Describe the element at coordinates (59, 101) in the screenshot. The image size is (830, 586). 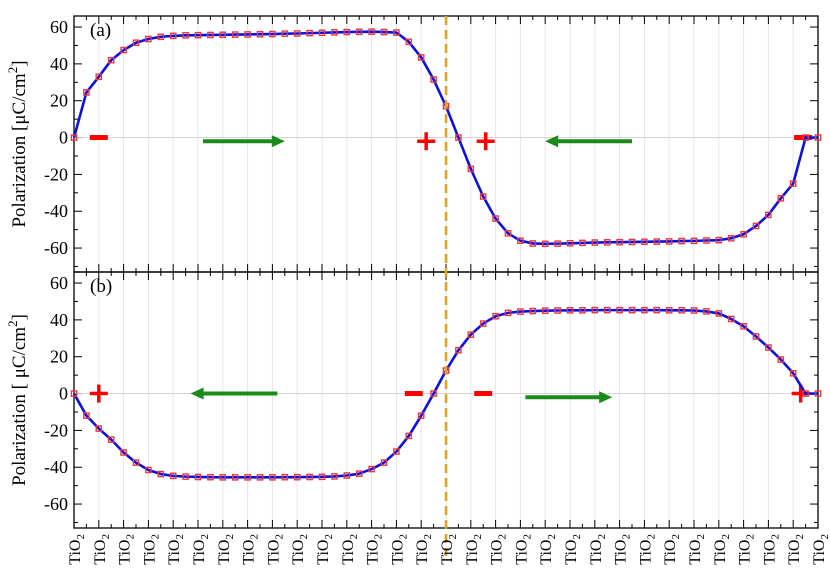
I see `y-tick-label: 20` at that location.